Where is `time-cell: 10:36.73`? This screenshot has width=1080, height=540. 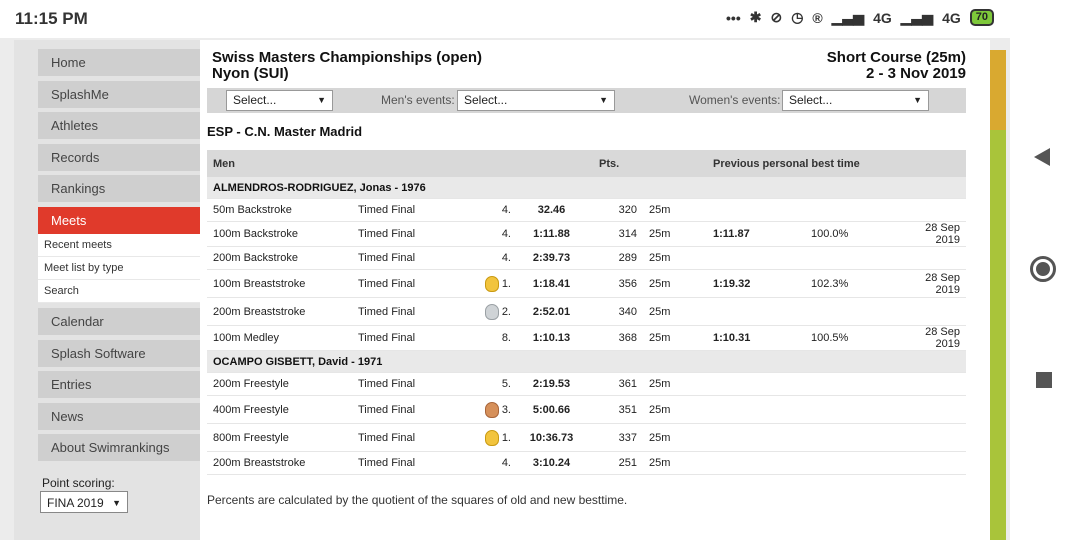
time-cell: 10:36.73 is located at coordinates (551, 437).